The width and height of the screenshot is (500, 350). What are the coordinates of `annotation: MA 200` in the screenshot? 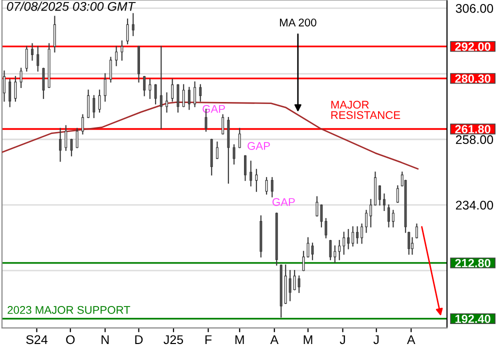 It's located at (298, 22).